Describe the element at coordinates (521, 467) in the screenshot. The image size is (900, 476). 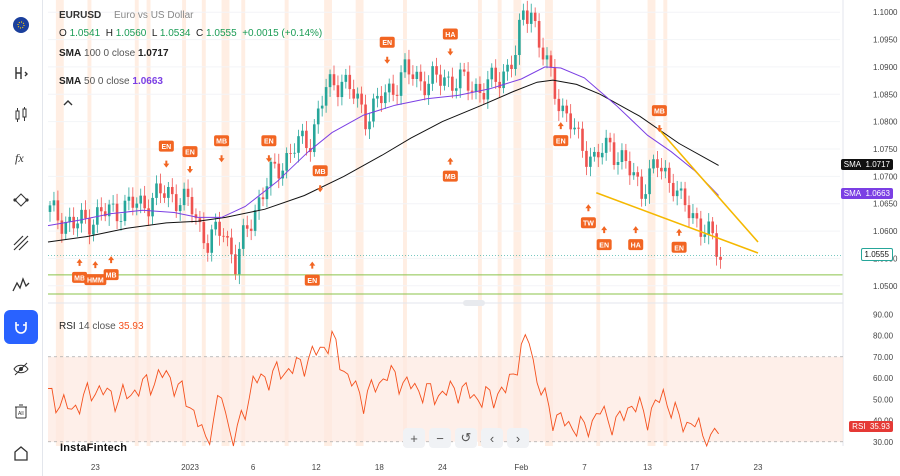
I see `time-tick-label: Feb` at that location.